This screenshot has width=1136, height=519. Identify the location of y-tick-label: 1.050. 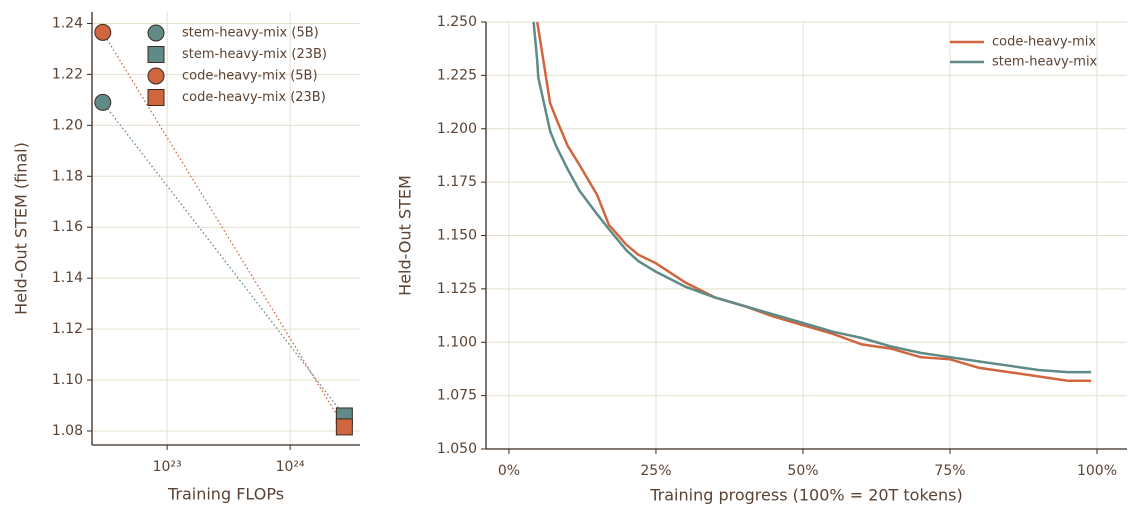
(457, 449).